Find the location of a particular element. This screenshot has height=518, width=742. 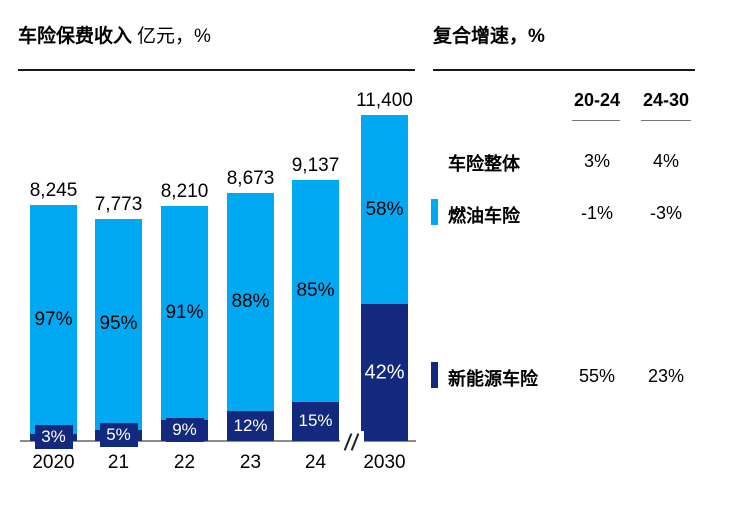

fuel-percent-label: 97% is located at coordinates (53, 319).